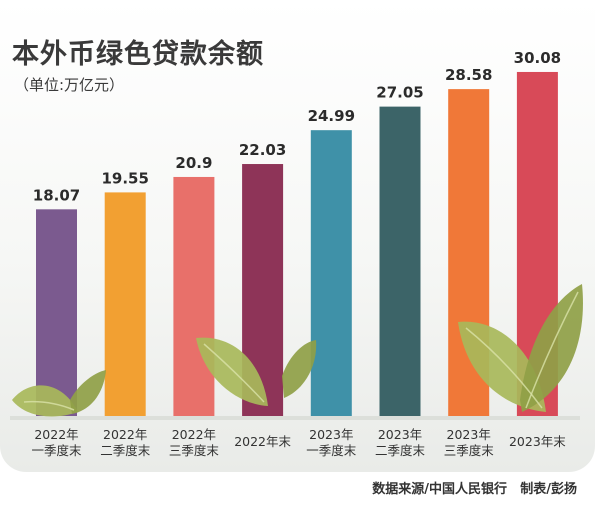 The image size is (595, 505). What do you see at coordinates (262, 441) in the screenshot?
I see `category-label-4-line-1: 2022年末` at bounding box center [262, 441].